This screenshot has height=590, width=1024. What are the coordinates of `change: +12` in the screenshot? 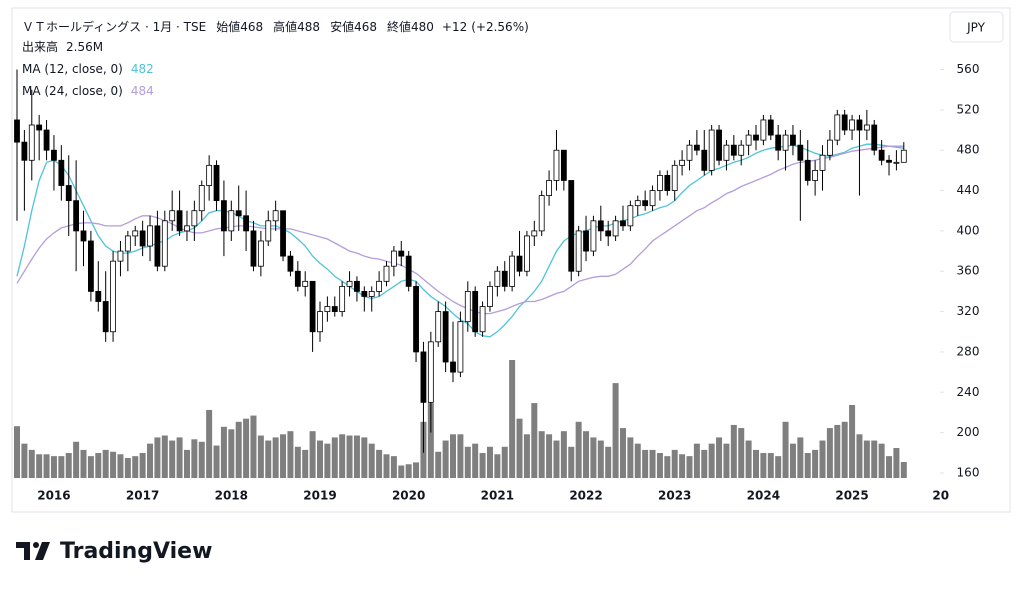 It's located at (454, 27).